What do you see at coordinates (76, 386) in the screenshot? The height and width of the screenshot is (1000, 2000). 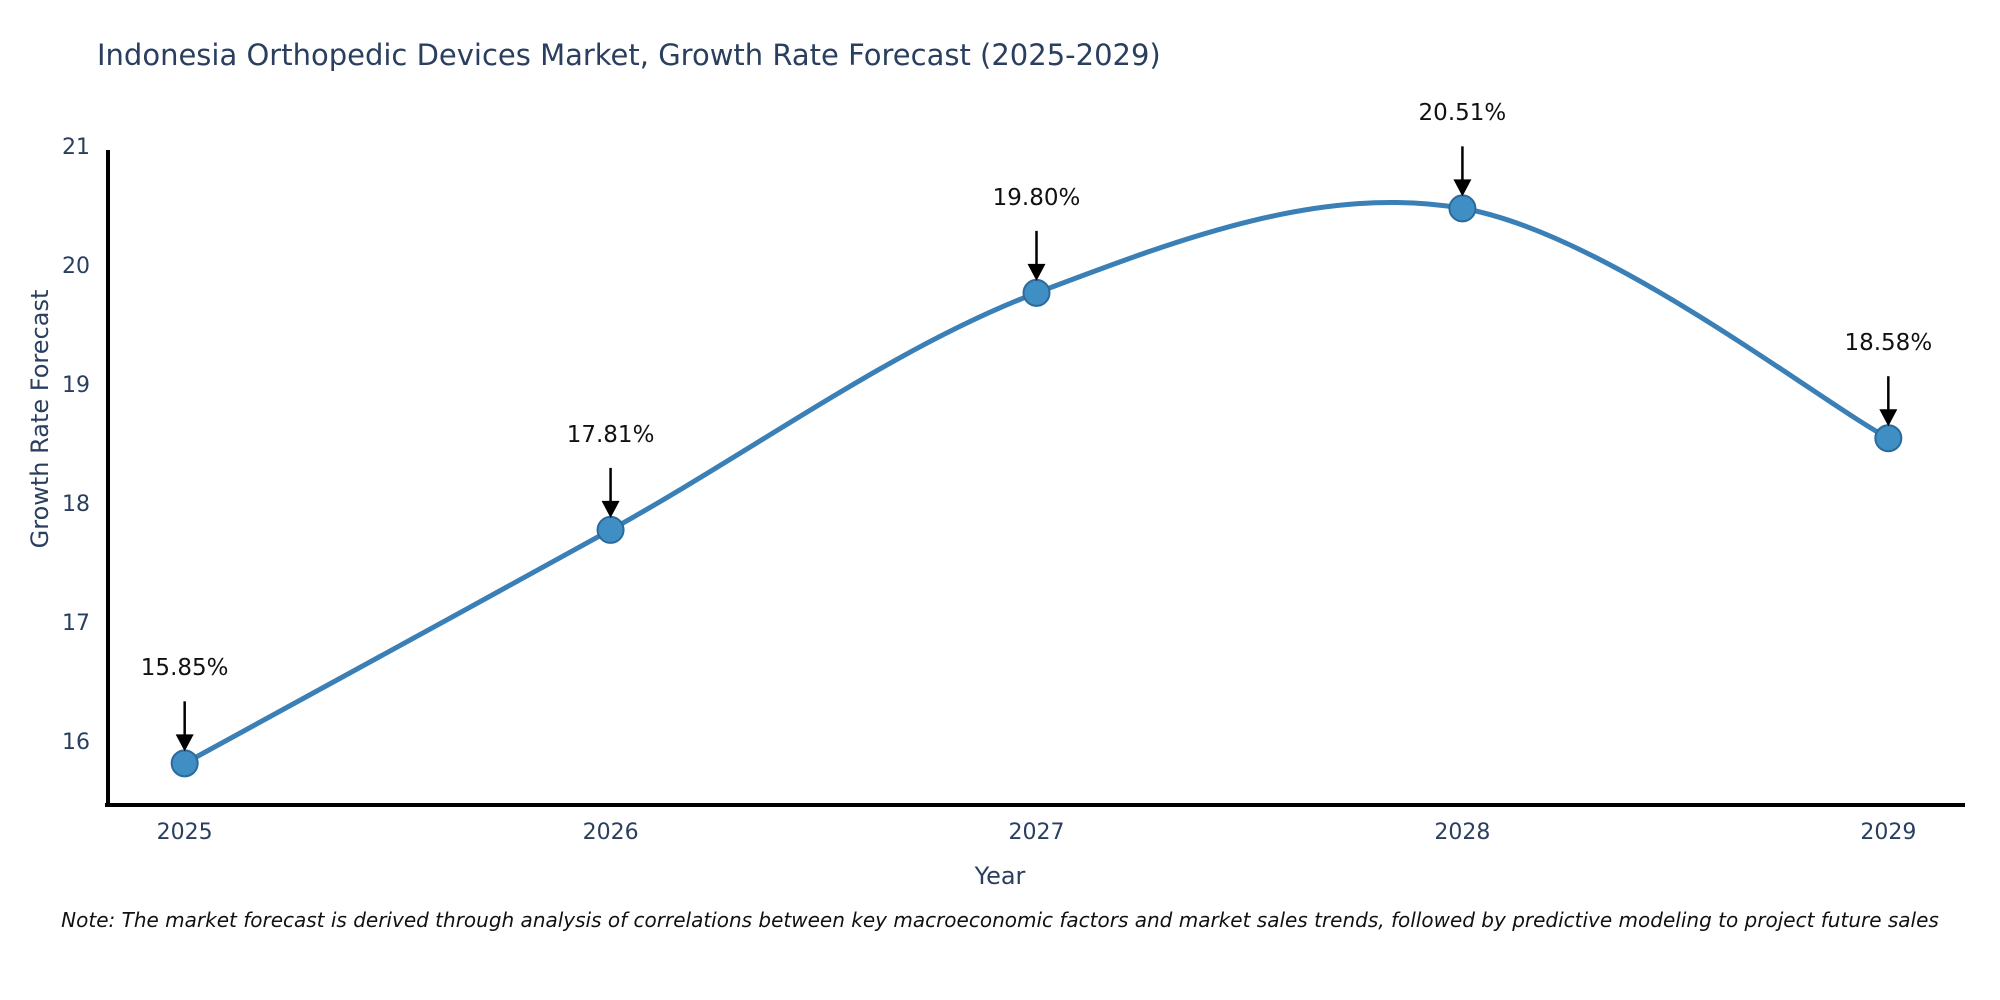 I see `y-tick-label: 19` at bounding box center [76, 386].